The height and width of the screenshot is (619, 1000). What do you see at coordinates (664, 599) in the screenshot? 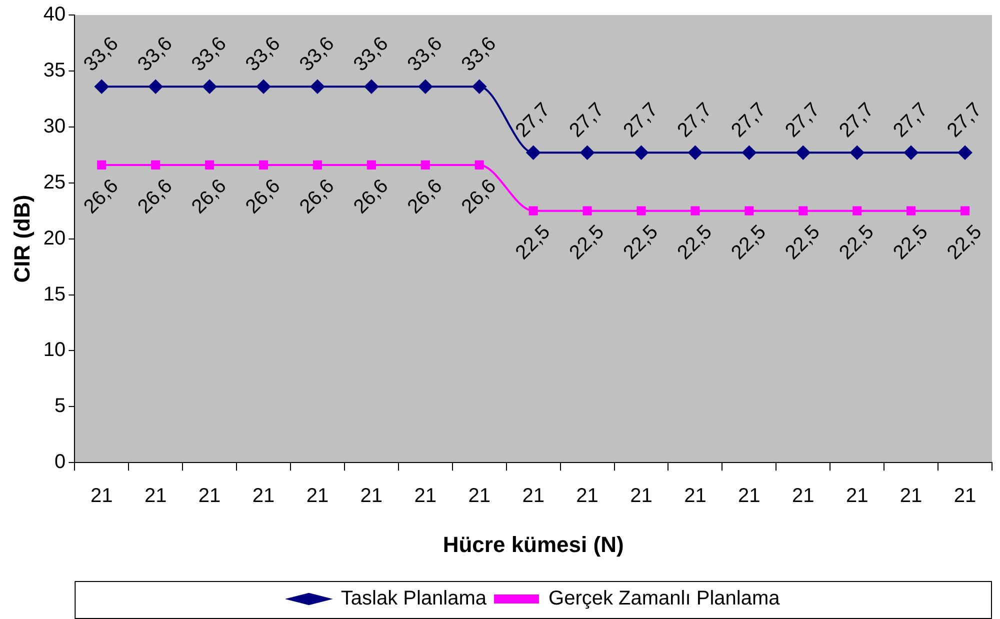
I see `legend-label: Gerçek Zamanlı Planlama` at bounding box center [664, 599].